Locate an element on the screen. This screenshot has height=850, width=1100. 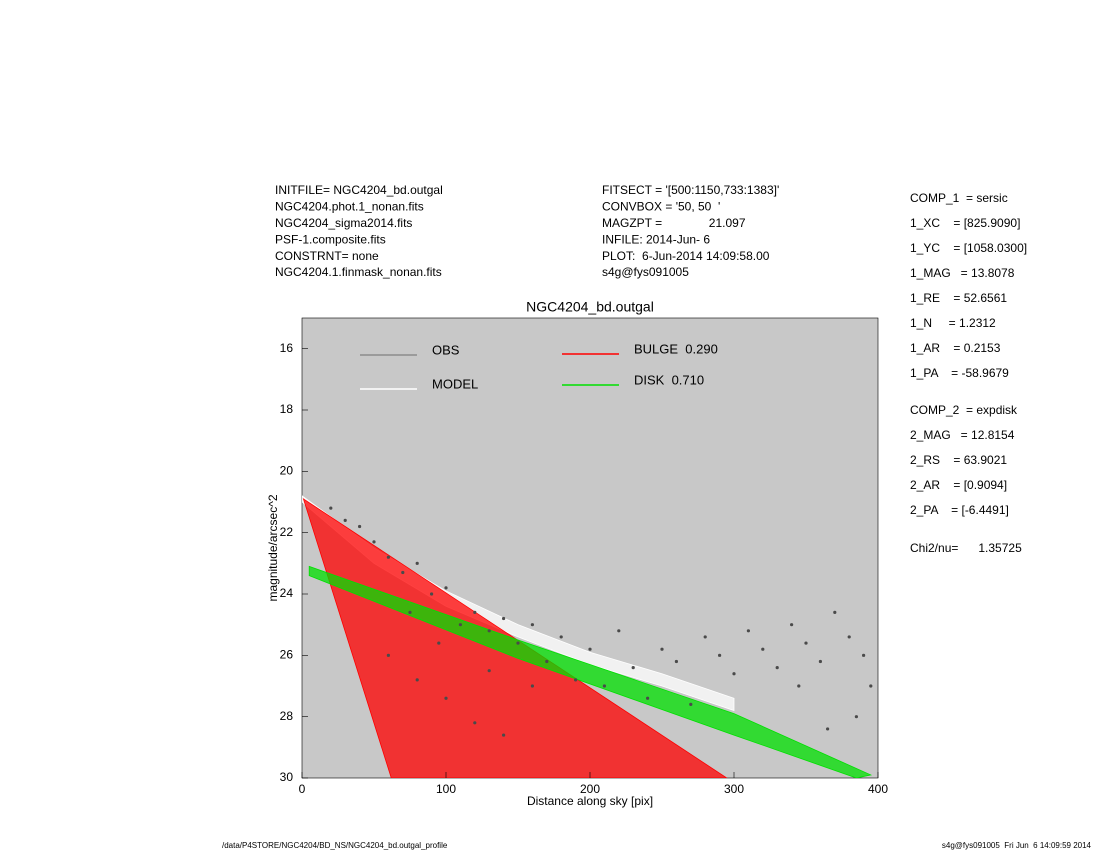
parameter-line: 1_AR = 0.2153 is located at coordinates (955, 348).